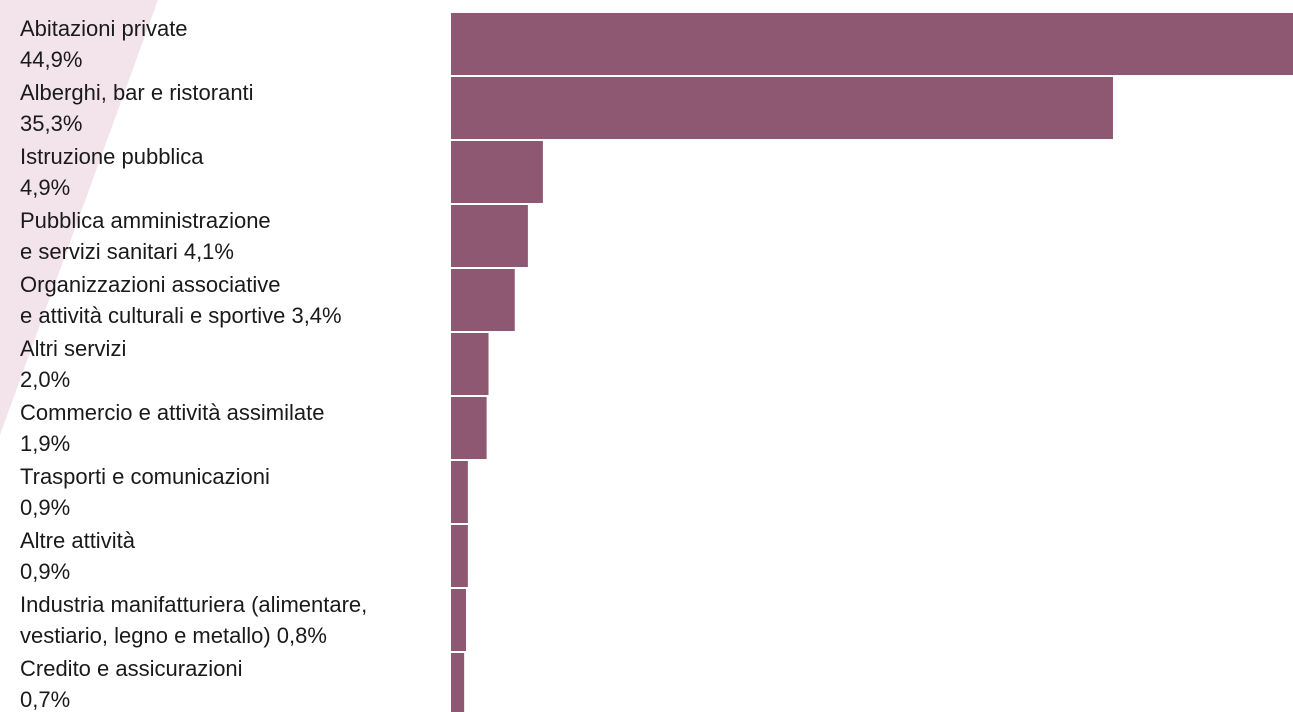 The image size is (1293, 712). I want to click on category-label-9: Altre attività 0,9%, so click(235, 557).